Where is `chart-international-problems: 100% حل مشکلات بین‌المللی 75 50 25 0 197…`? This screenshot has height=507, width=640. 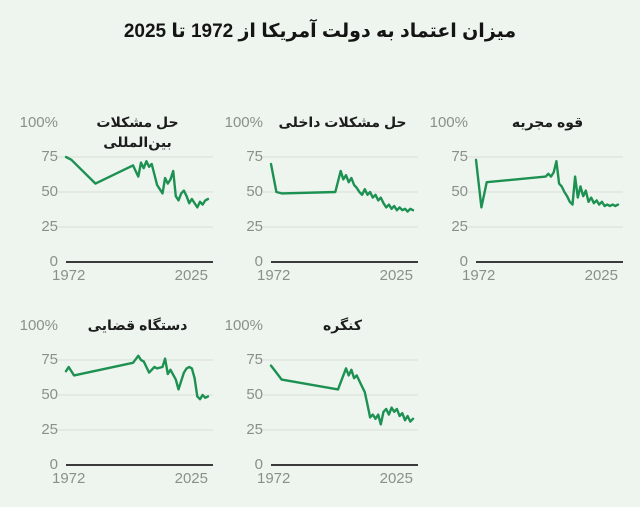
chart-international-problems: 100% حل مشکلات بین‌المللی 75 50 25 0 197… is located at coordinates (111, 199).